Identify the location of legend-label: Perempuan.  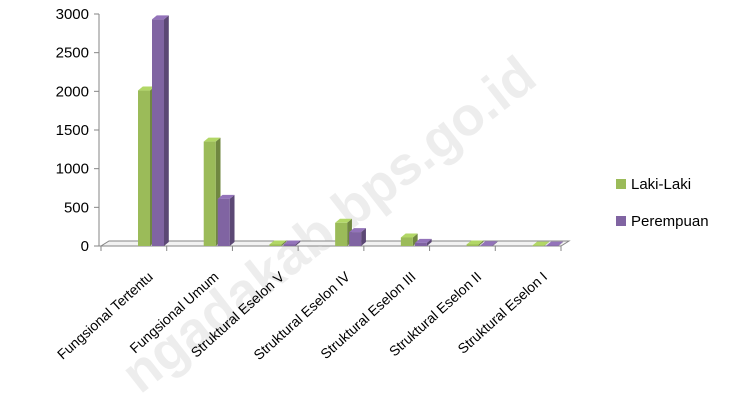
(670, 221).